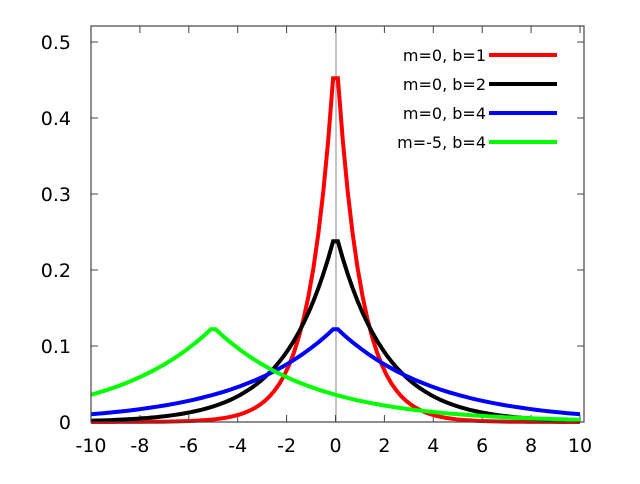 The width and height of the screenshot is (640, 484). I want to click on x-tick-label: -4, so click(237, 446).